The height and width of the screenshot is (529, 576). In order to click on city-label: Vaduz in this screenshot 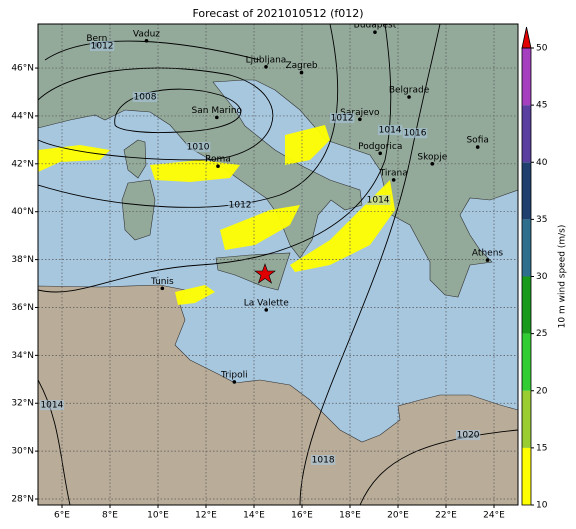, I will do `click(146, 34)`.